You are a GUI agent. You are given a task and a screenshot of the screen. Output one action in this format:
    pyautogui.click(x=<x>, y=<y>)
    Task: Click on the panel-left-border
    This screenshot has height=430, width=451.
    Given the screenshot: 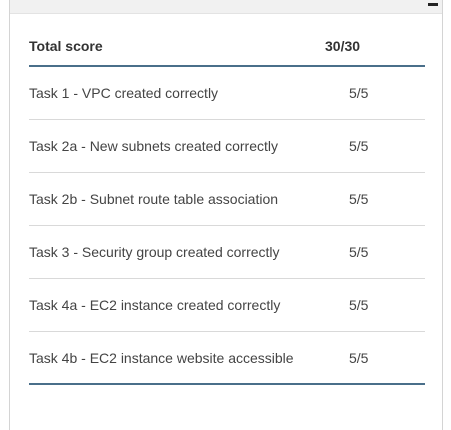 What is the action you would take?
    pyautogui.click(x=9, y=215)
    